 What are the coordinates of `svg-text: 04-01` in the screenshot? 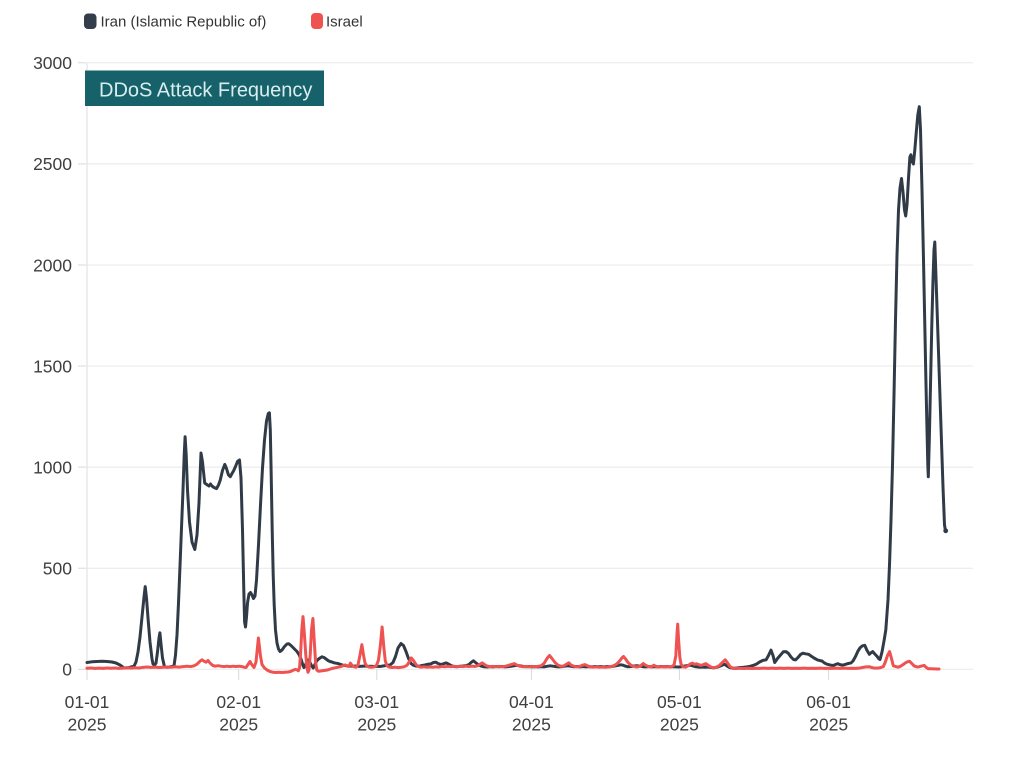 It's located at (531, 702).